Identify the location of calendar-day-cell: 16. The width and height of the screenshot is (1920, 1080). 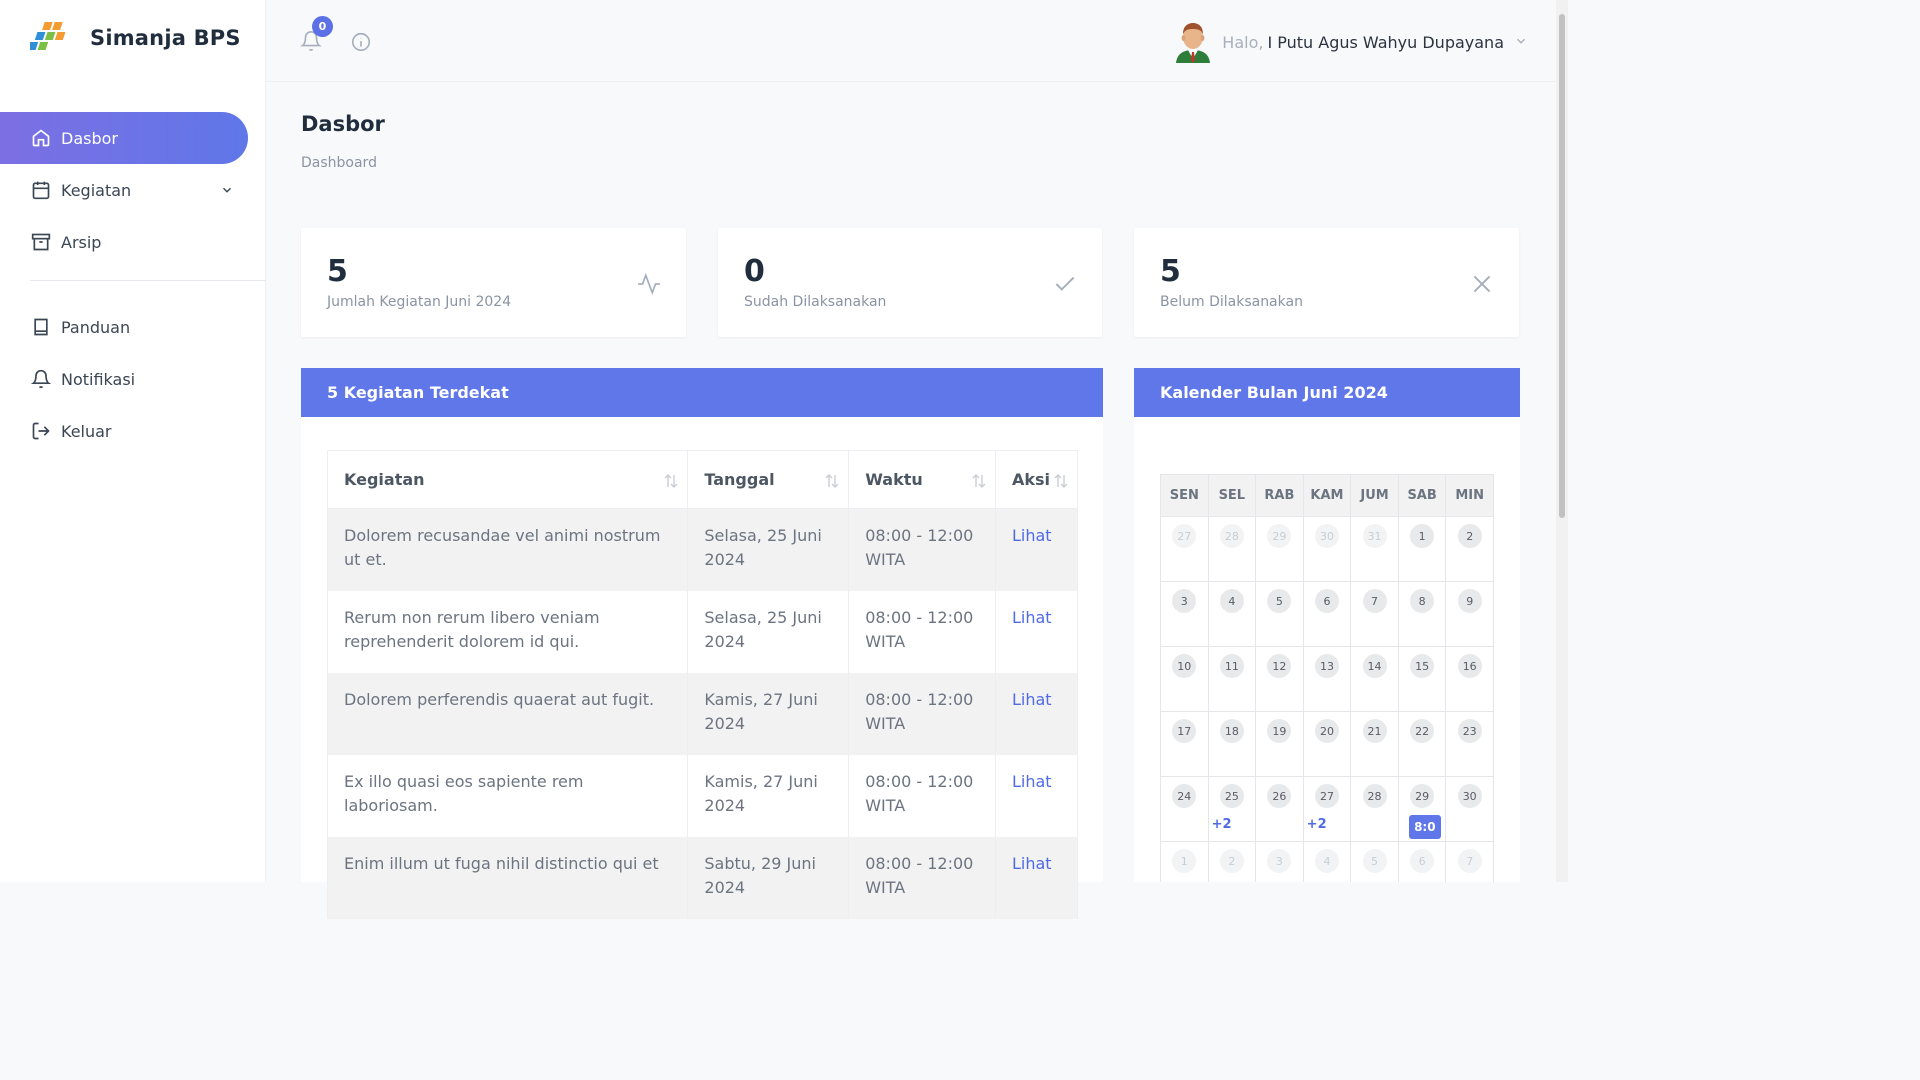
(1469, 679).